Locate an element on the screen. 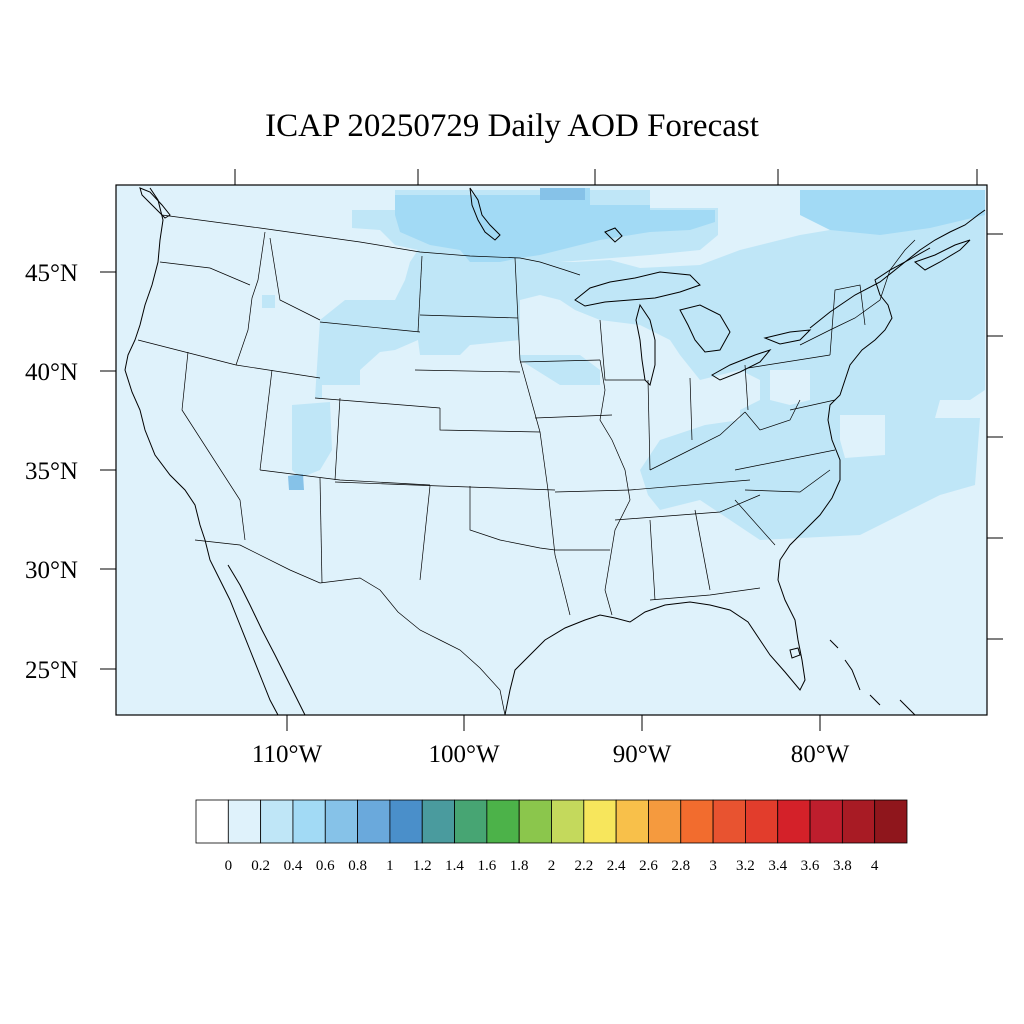 The width and height of the screenshot is (1024, 1024). border-nd-sd is located at coordinates (469, 316).